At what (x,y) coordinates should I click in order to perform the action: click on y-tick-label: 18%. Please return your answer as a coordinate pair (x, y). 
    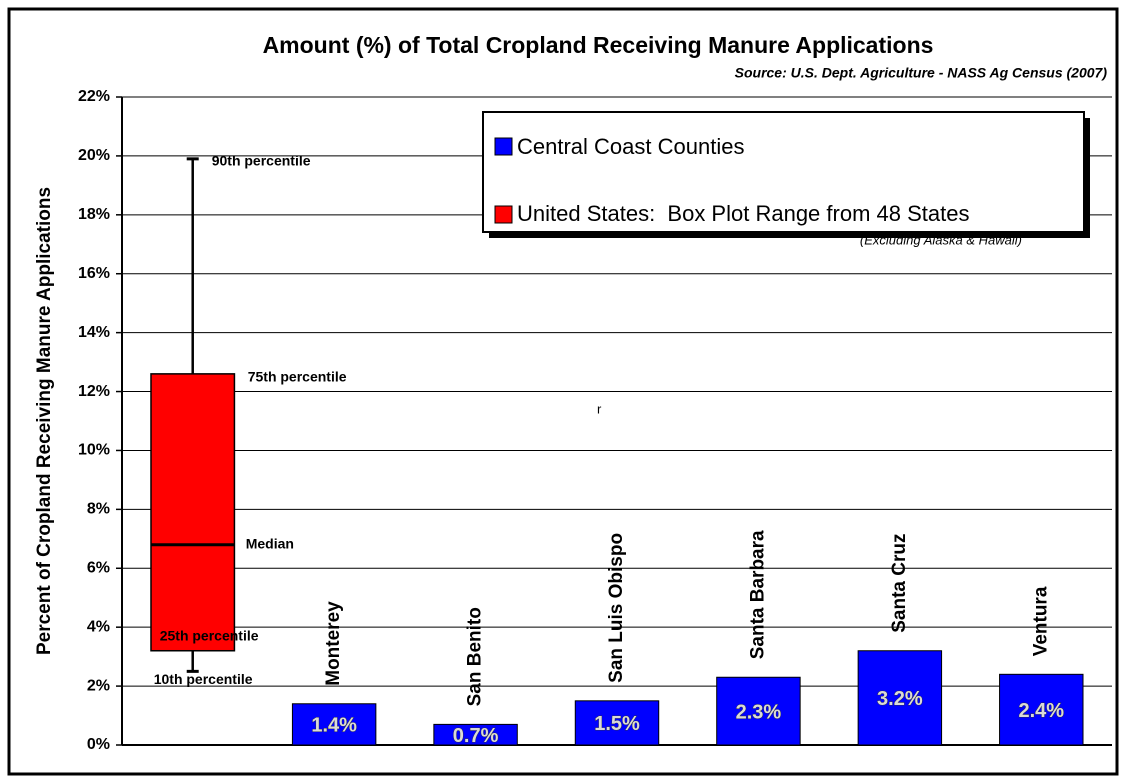
    Looking at the image, I should click on (94, 214).